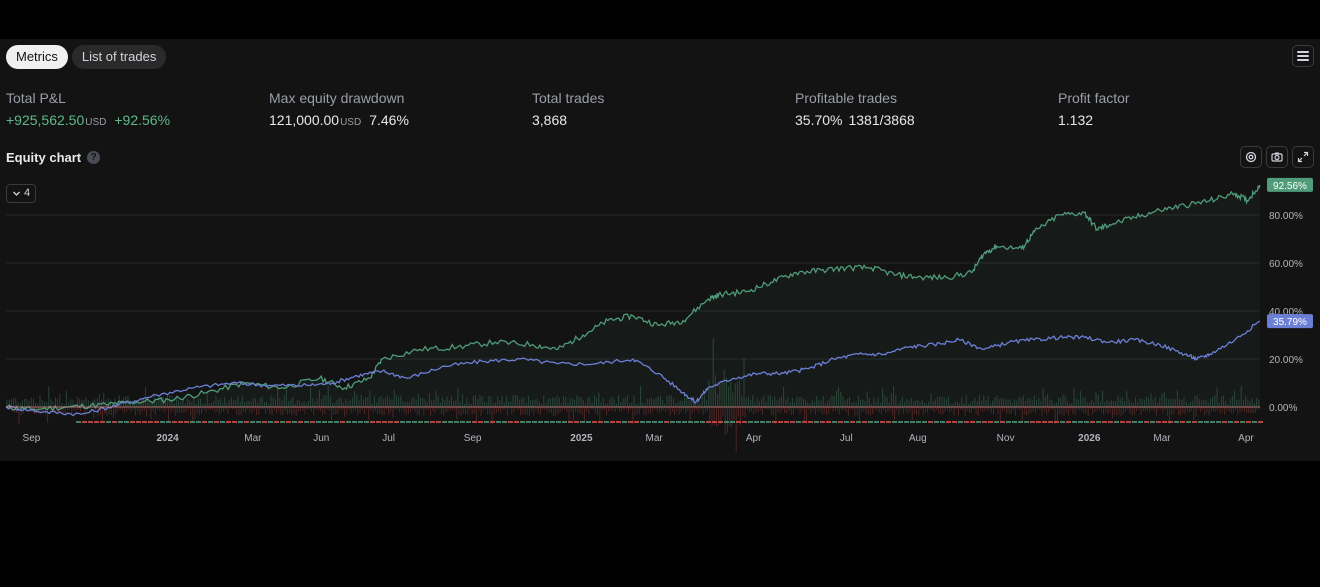  I want to click on menu-button, so click(1303, 56).